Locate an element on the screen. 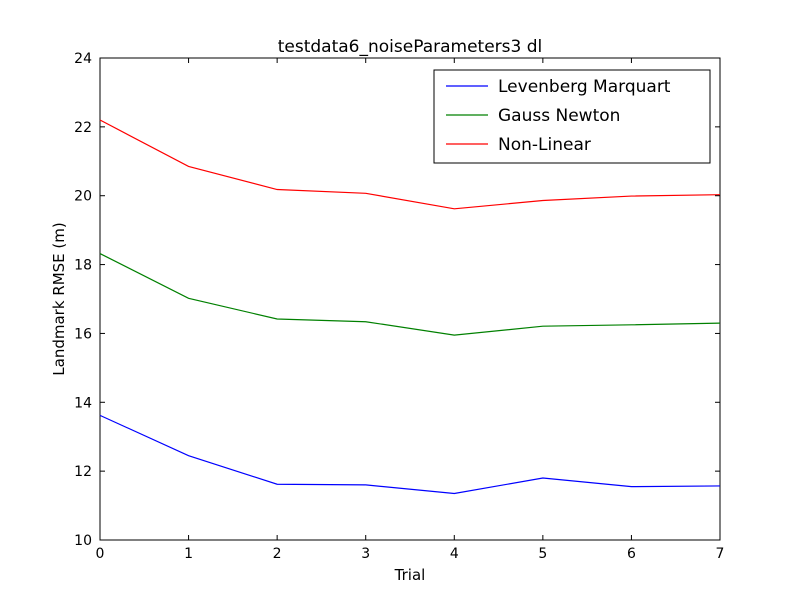 The height and width of the screenshot is (600, 800). legend-label: Non-Linear is located at coordinates (544, 145).